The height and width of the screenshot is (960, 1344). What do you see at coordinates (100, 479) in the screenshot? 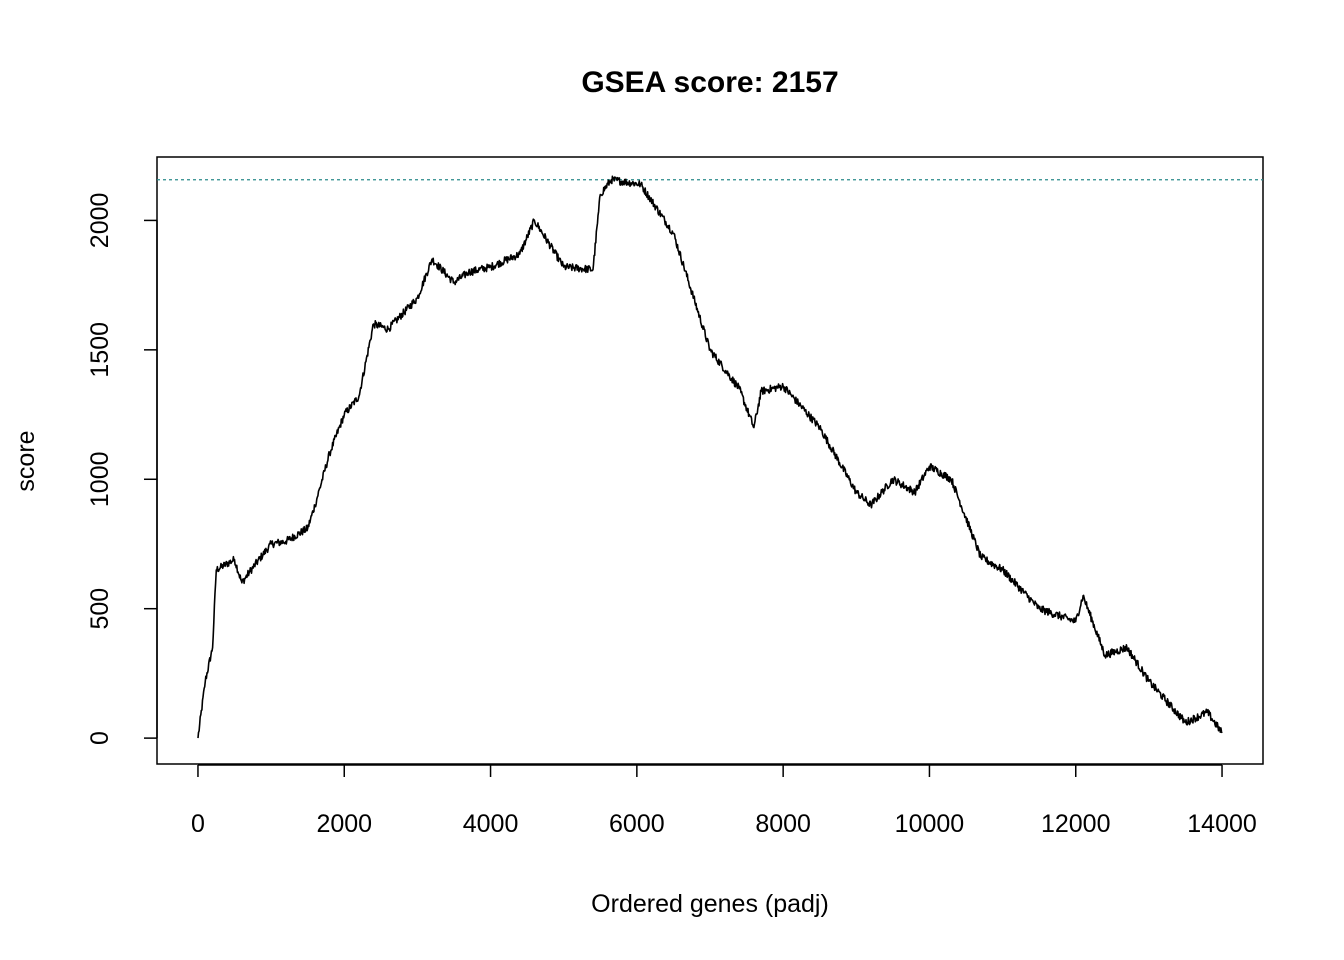
I see `y-tick-label: 1000` at bounding box center [100, 479].